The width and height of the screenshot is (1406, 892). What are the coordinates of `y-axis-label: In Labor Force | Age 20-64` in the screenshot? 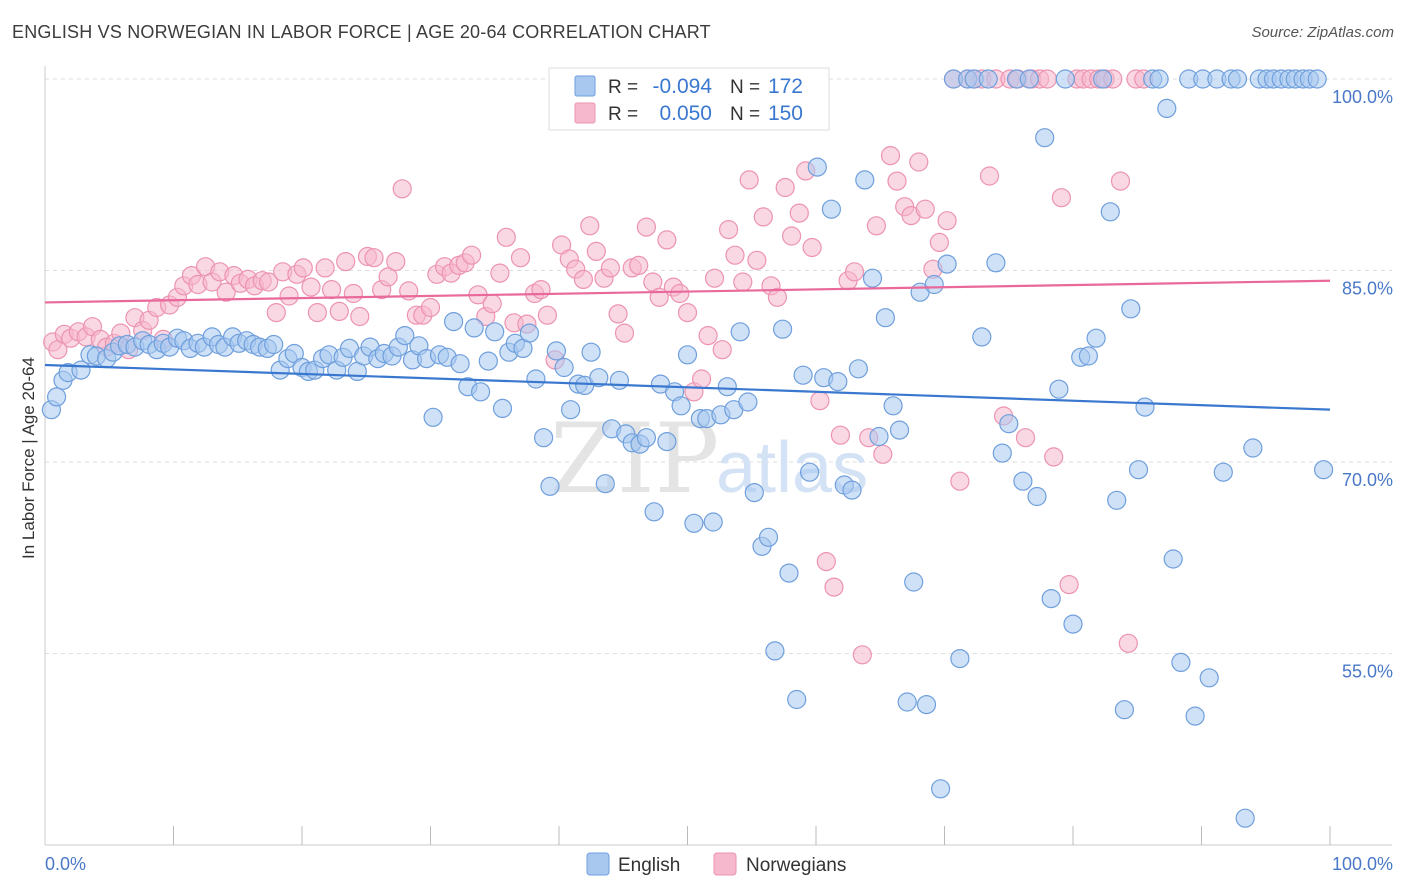 It's located at (28, 458).